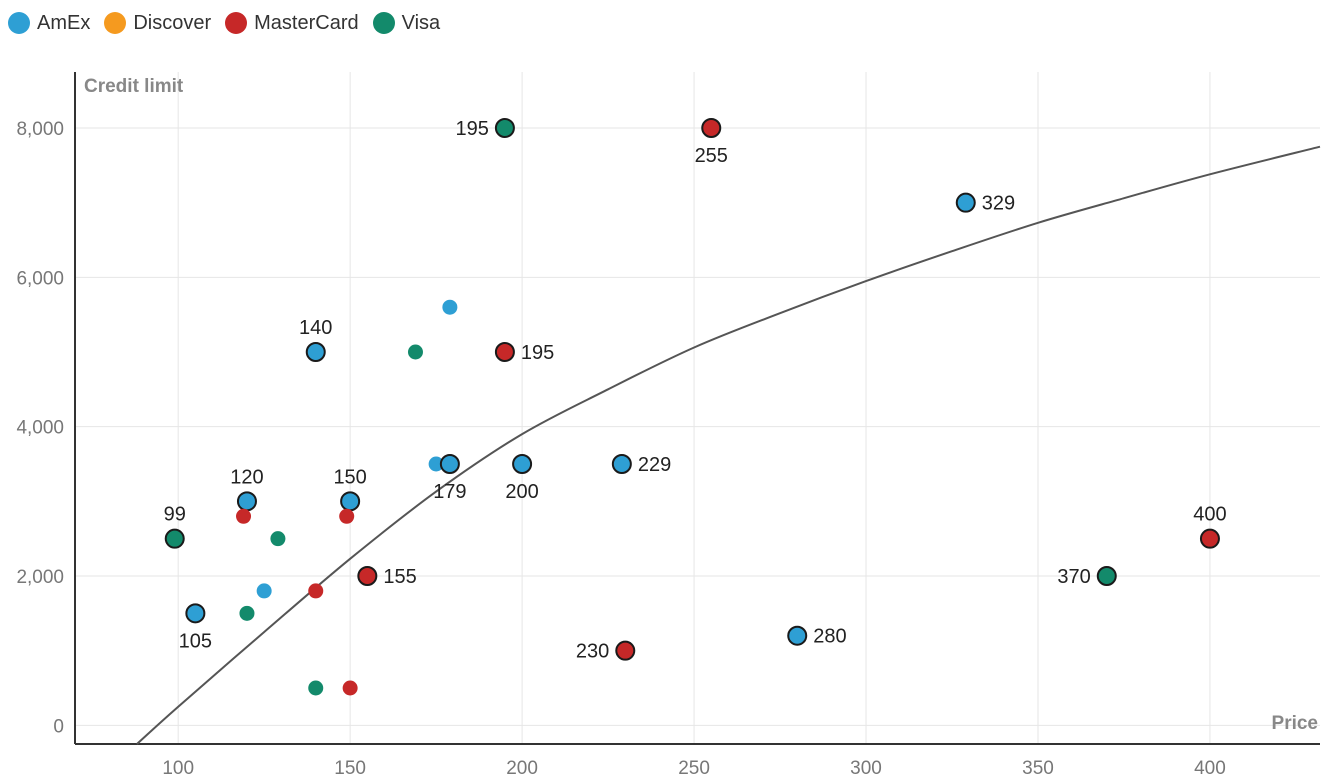 The image size is (1325, 781). Describe the element at coordinates (592, 652) in the screenshot. I see `point-label-mastercard: 230` at that location.